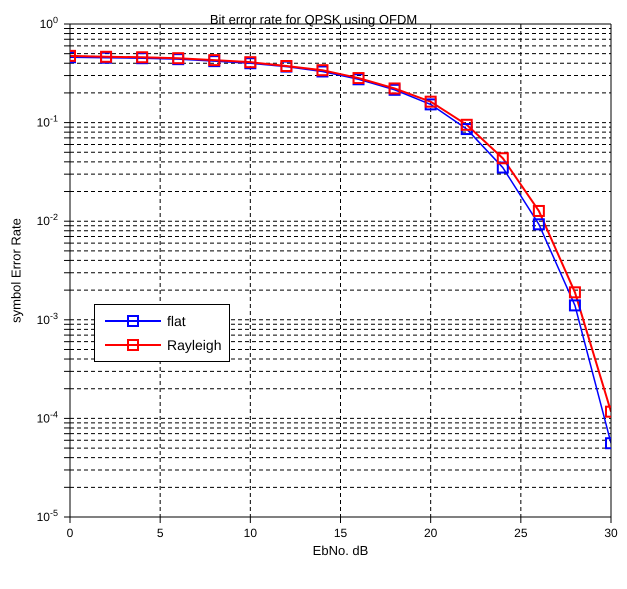 The image size is (627, 589). Describe the element at coordinates (521, 533) in the screenshot. I see `x-tick-label: 25` at that location.